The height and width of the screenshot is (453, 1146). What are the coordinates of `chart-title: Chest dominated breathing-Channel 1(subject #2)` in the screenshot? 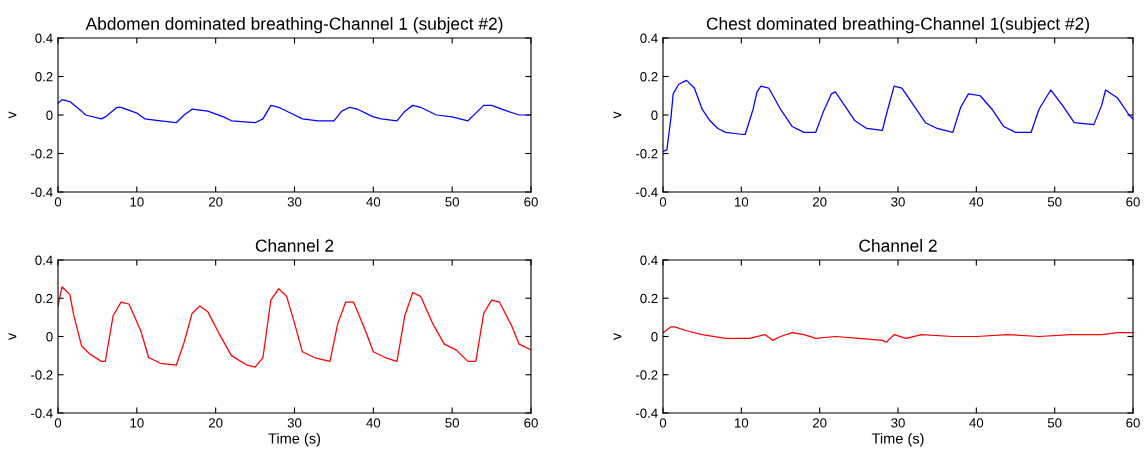 It's located at (897, 25).